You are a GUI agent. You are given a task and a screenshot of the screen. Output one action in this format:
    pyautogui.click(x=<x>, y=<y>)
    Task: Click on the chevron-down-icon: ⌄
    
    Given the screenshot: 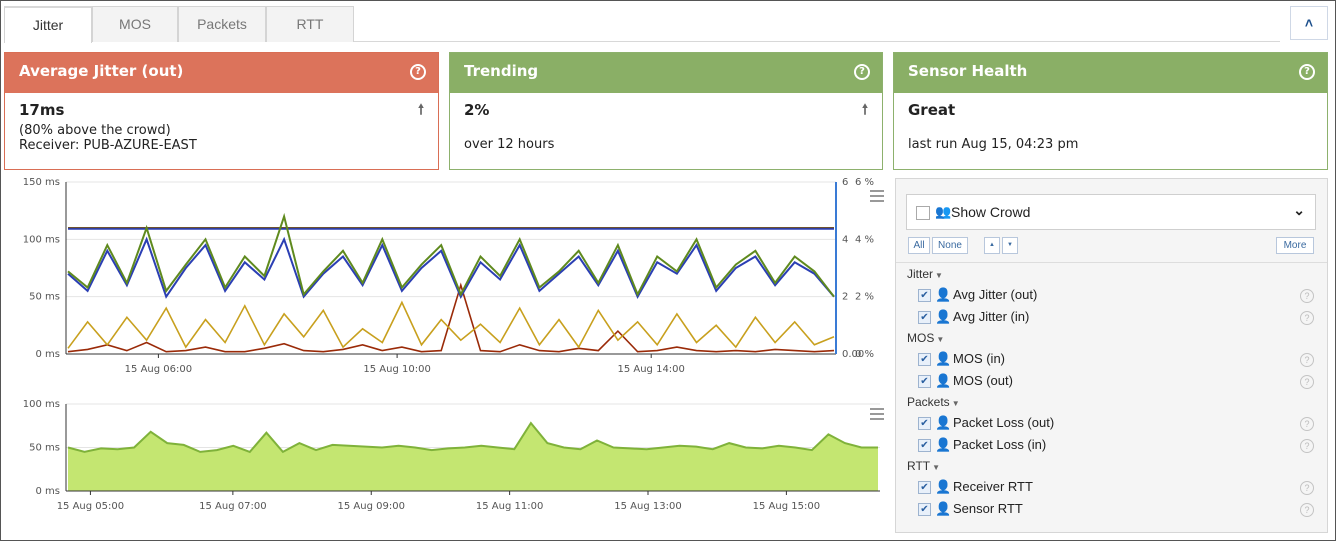 What is the action you would take?
    pyautogui.click(x=1299, y=210)
    